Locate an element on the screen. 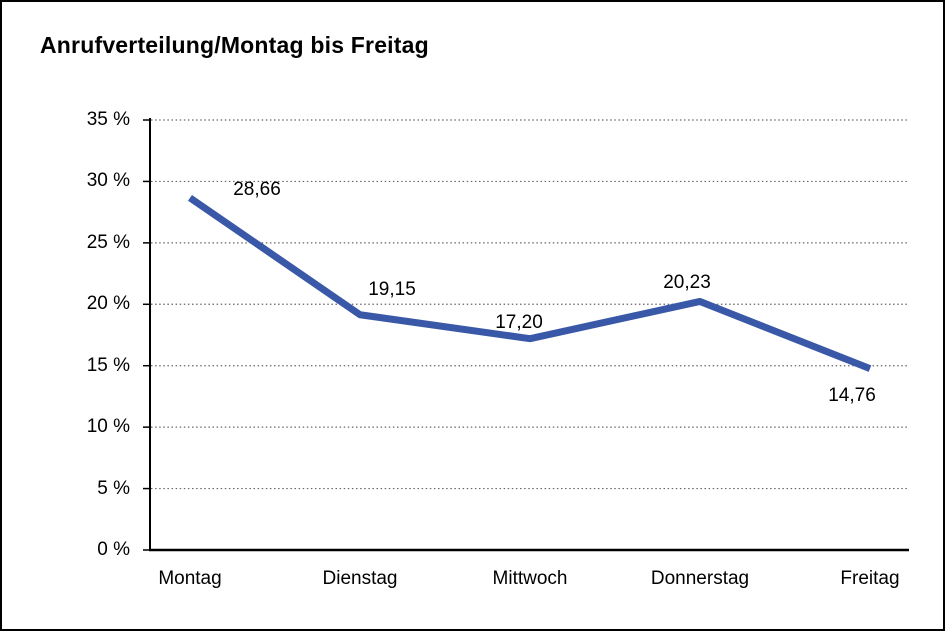 The width and height of the screenshot is (945, 631). chart-title: Anrufverteilung/Montag bis Freitag is located at coordinates (234, 45).